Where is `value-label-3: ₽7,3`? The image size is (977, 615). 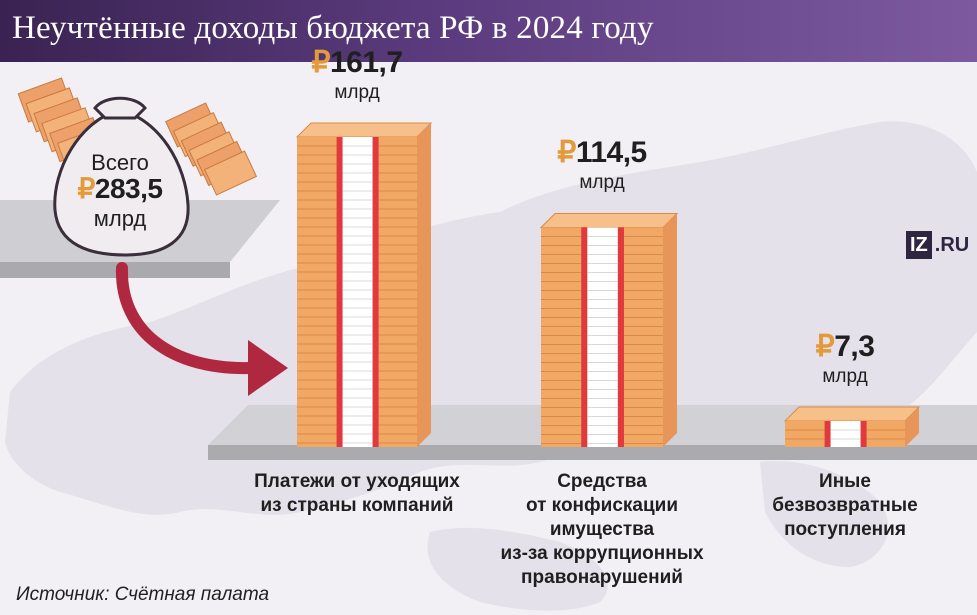
value-label-3: ₽7,3 is located at coordinates (845, 346).